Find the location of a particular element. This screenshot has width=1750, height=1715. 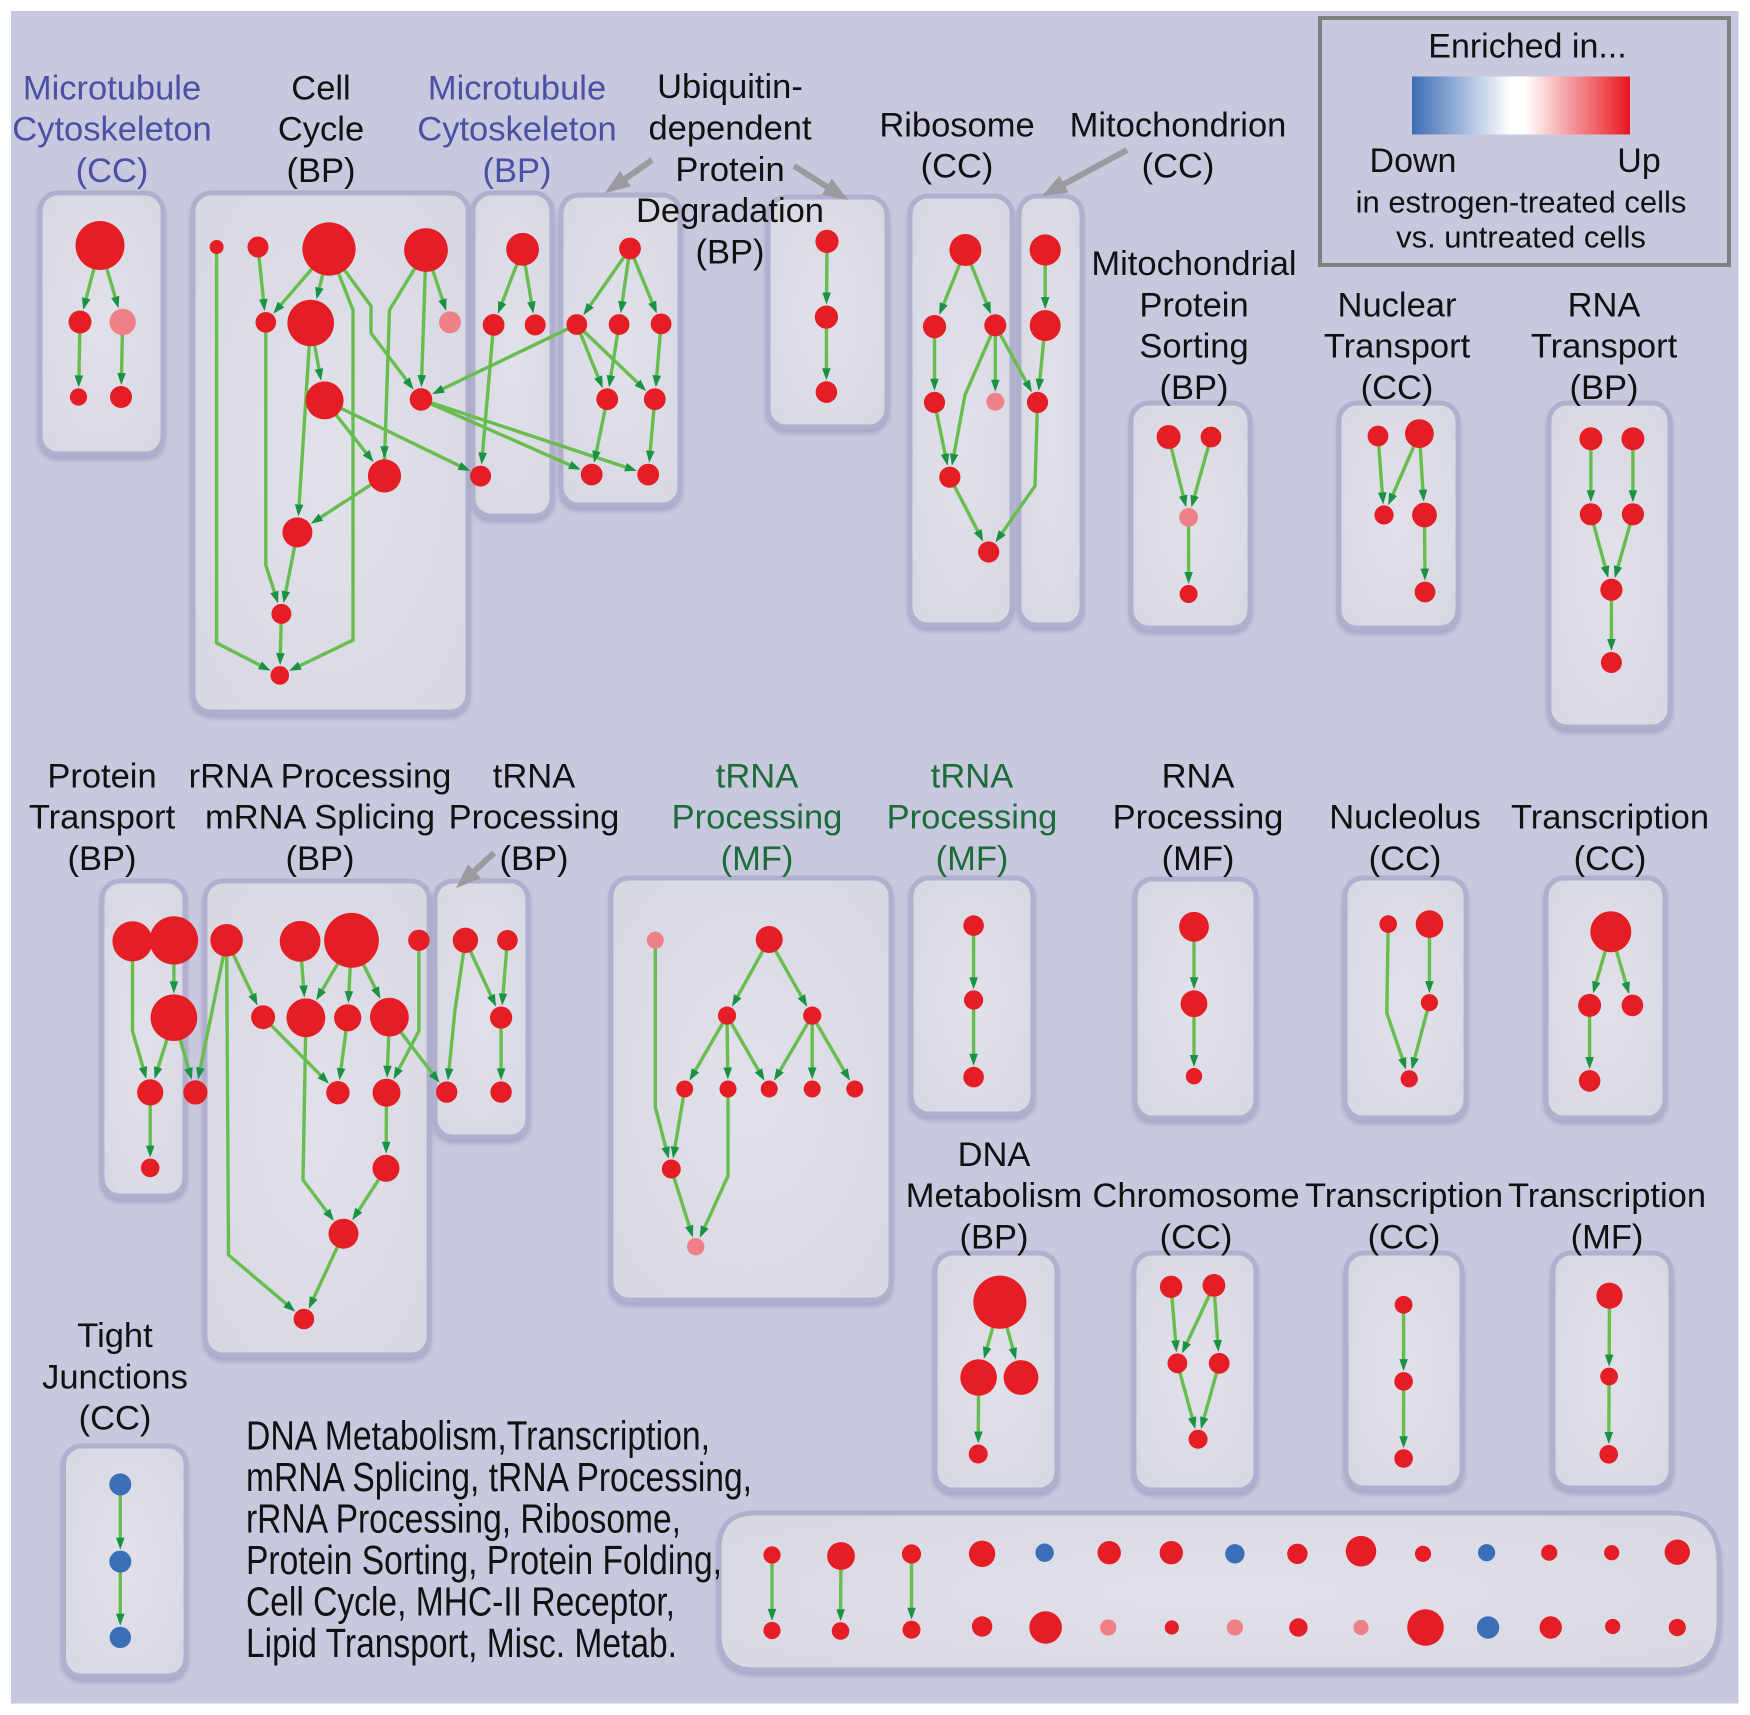

svg-text:mRNA Splicing, tRNA Processing: mRNA Splicing, tRNA Processing, is located at coordinates (499, 1477).